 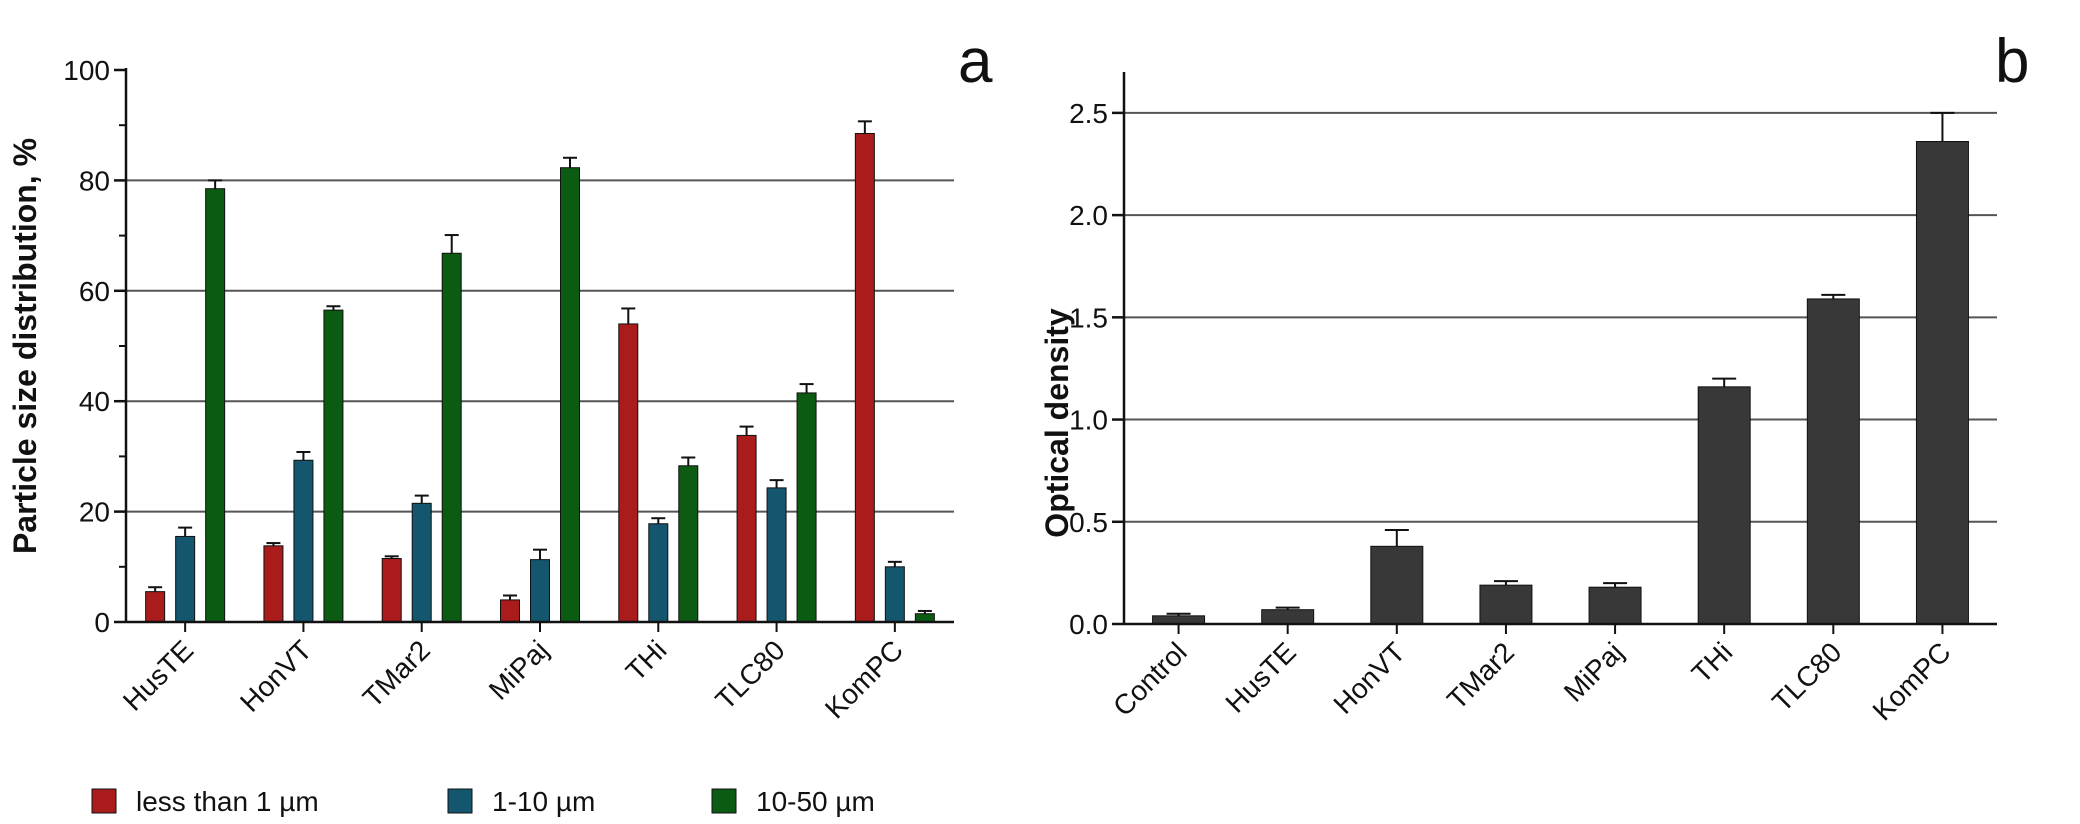 What do you see at coordinates (1370, 678) in the screenshot?
I see `panel-b-category-label: HonVT` at bounding box center [1370, 678].